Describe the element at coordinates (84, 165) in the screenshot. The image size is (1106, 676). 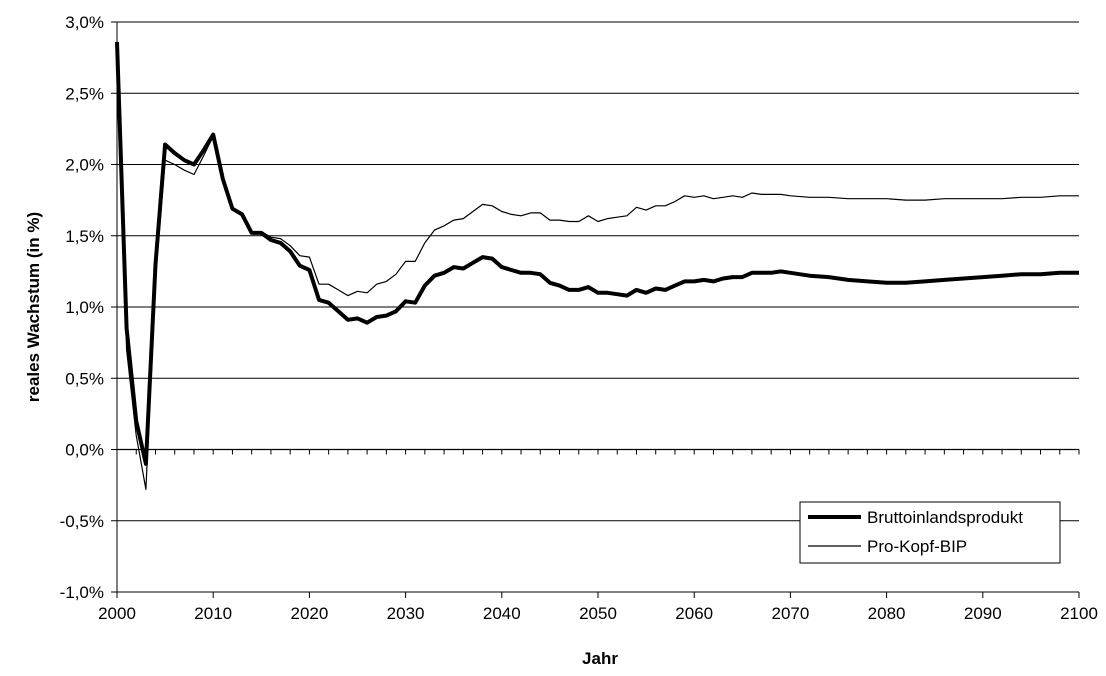
I see `y-tick-label: 2,0%` at that location.